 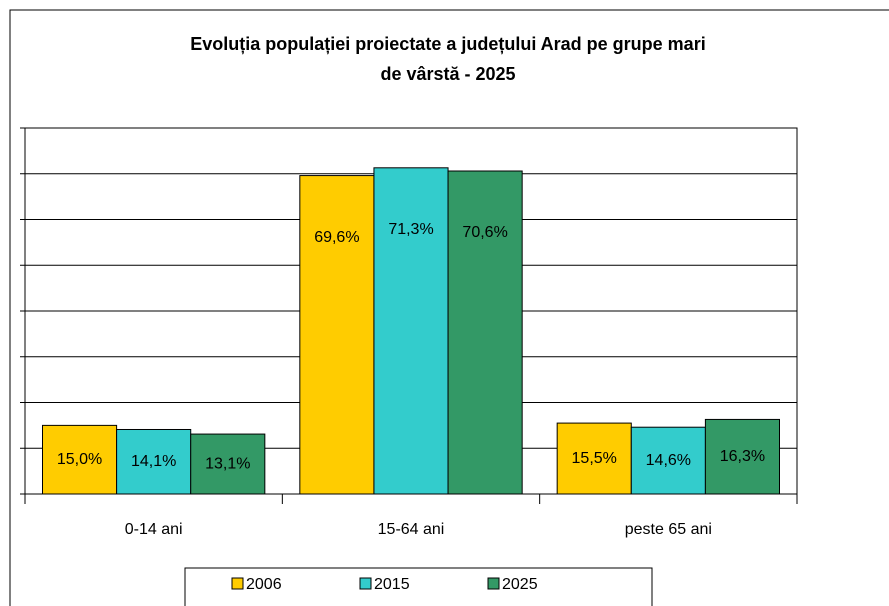 I want to click on legend-label: 2025, so click(x=520, y=584).